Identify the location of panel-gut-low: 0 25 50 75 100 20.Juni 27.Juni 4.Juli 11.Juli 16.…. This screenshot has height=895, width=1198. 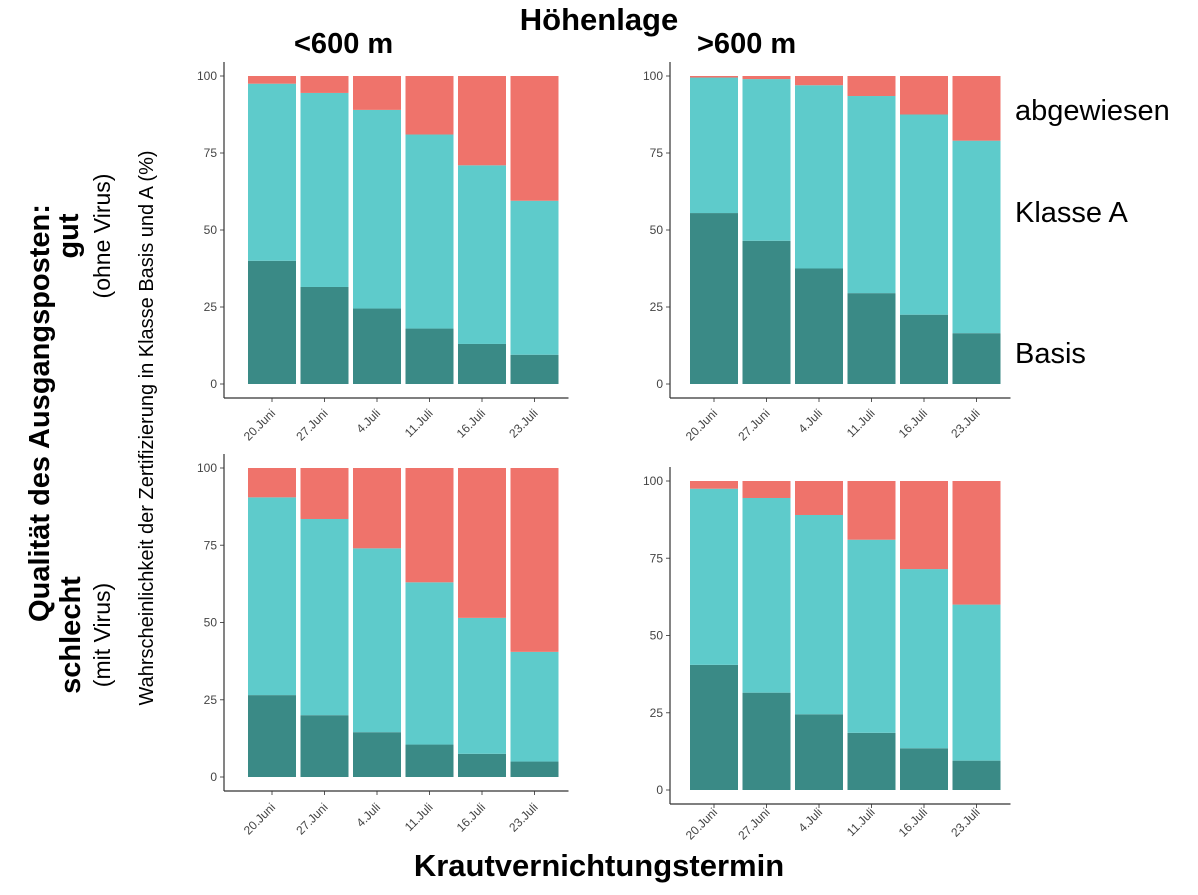
(383, 252).